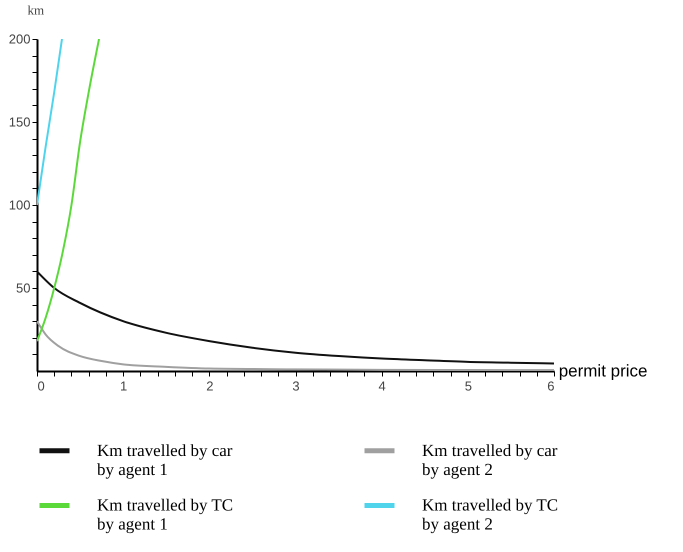  What do you see at coordinates (36, 10) in the screenshot?
I see `y-axis-title: km` at bounding box center [36, 10].